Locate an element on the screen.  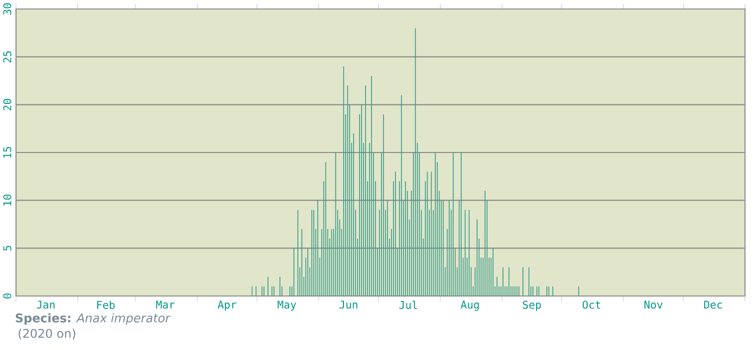
y-tick-label: 20 is located at coordinates (7, 104).